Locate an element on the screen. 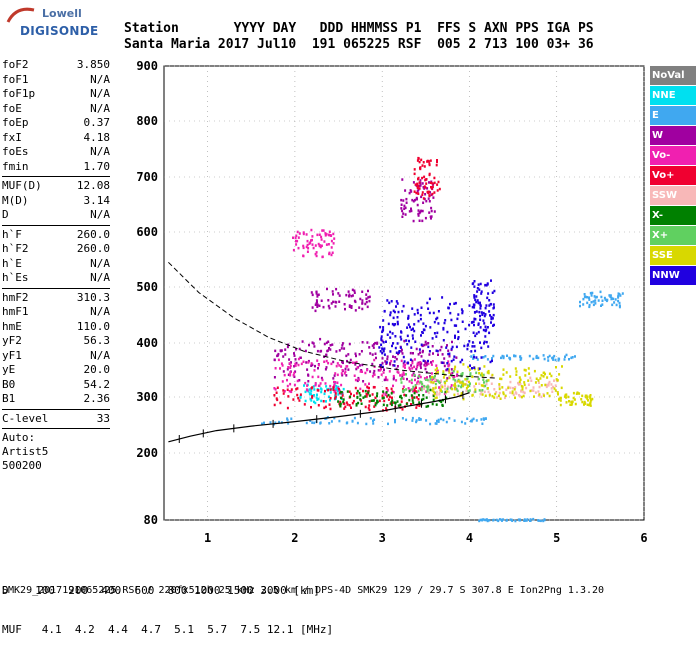 This screenshot has height=649, width=700. param-name: hmF1 is located at coordinates (15, 311).